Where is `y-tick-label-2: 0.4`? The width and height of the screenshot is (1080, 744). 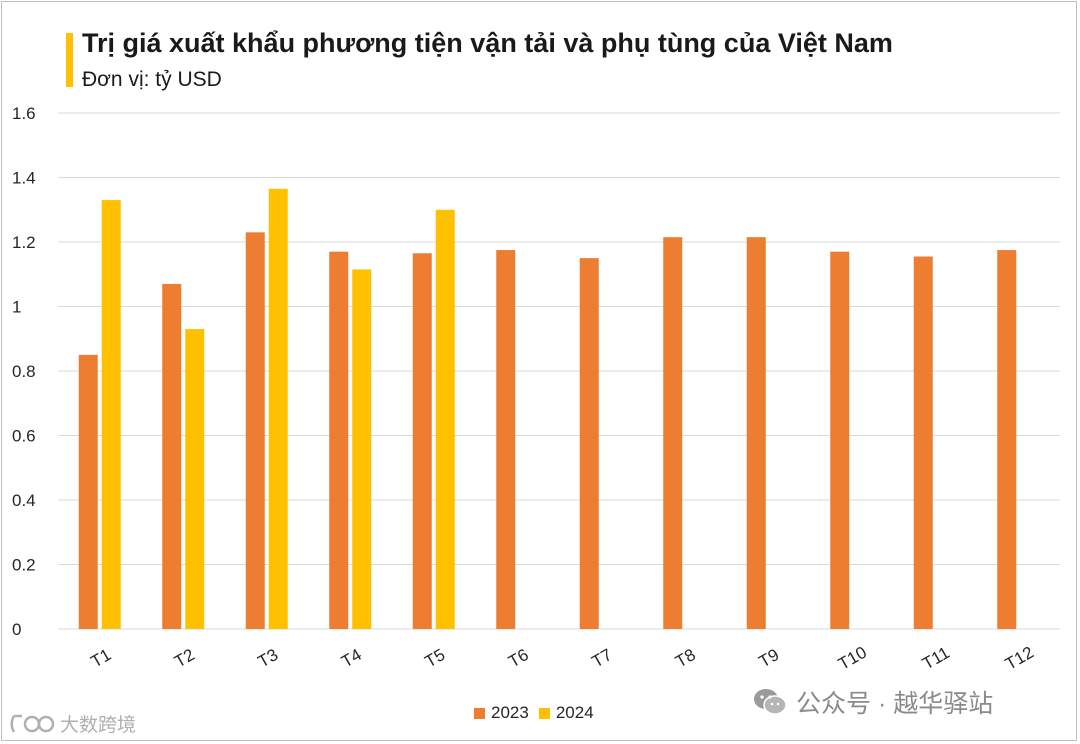
y-tick-label-2: 0.4 is located at coordinates (24, 500).